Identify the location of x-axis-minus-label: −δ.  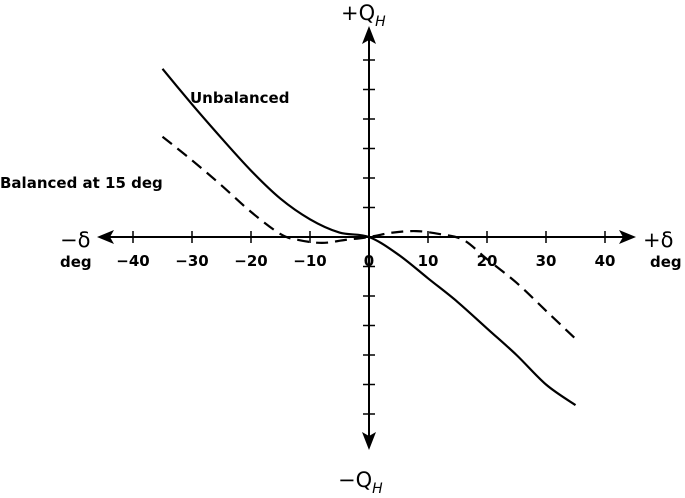
(75, 240).